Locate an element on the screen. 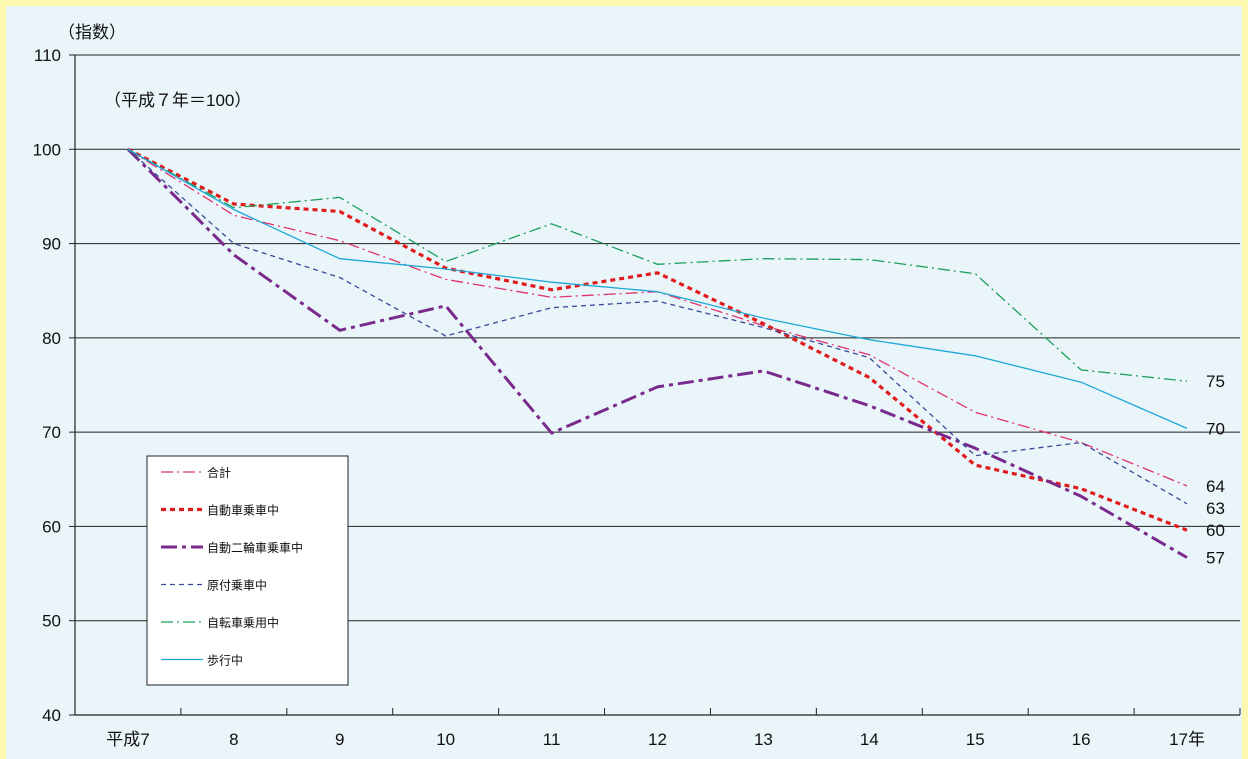  series-end-label: 70 is located at coordinates (1215, 428).